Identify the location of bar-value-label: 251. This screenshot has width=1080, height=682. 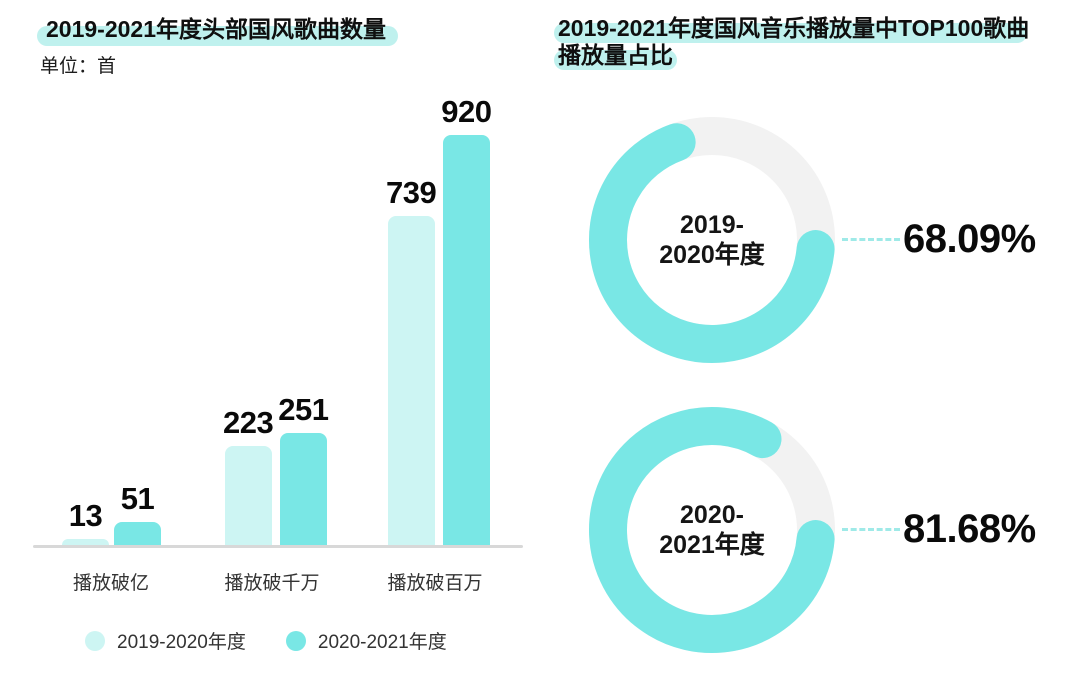
(303, 409).